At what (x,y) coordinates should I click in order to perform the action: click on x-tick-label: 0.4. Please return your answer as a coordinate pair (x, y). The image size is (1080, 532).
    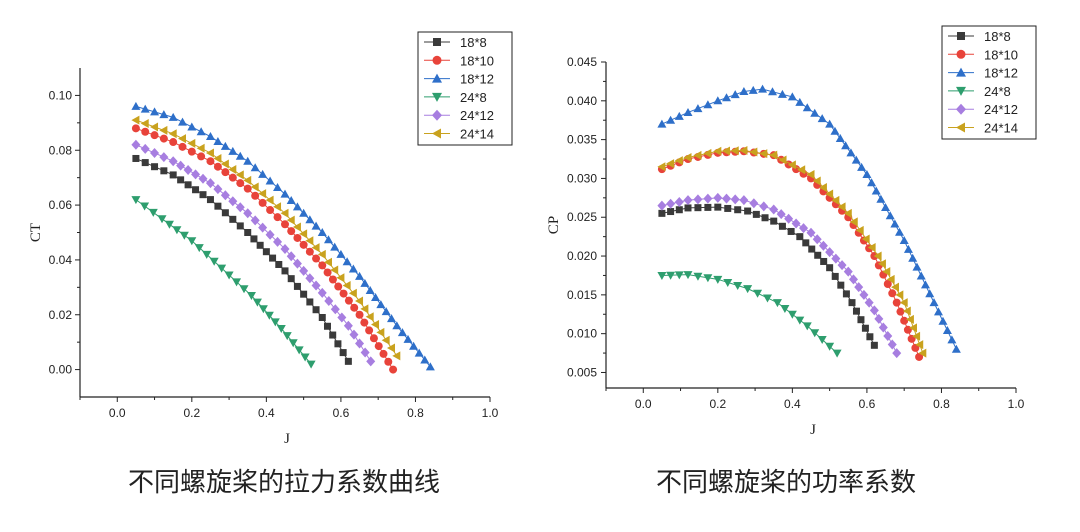
    Looking at the image, I should click on (792, 404).